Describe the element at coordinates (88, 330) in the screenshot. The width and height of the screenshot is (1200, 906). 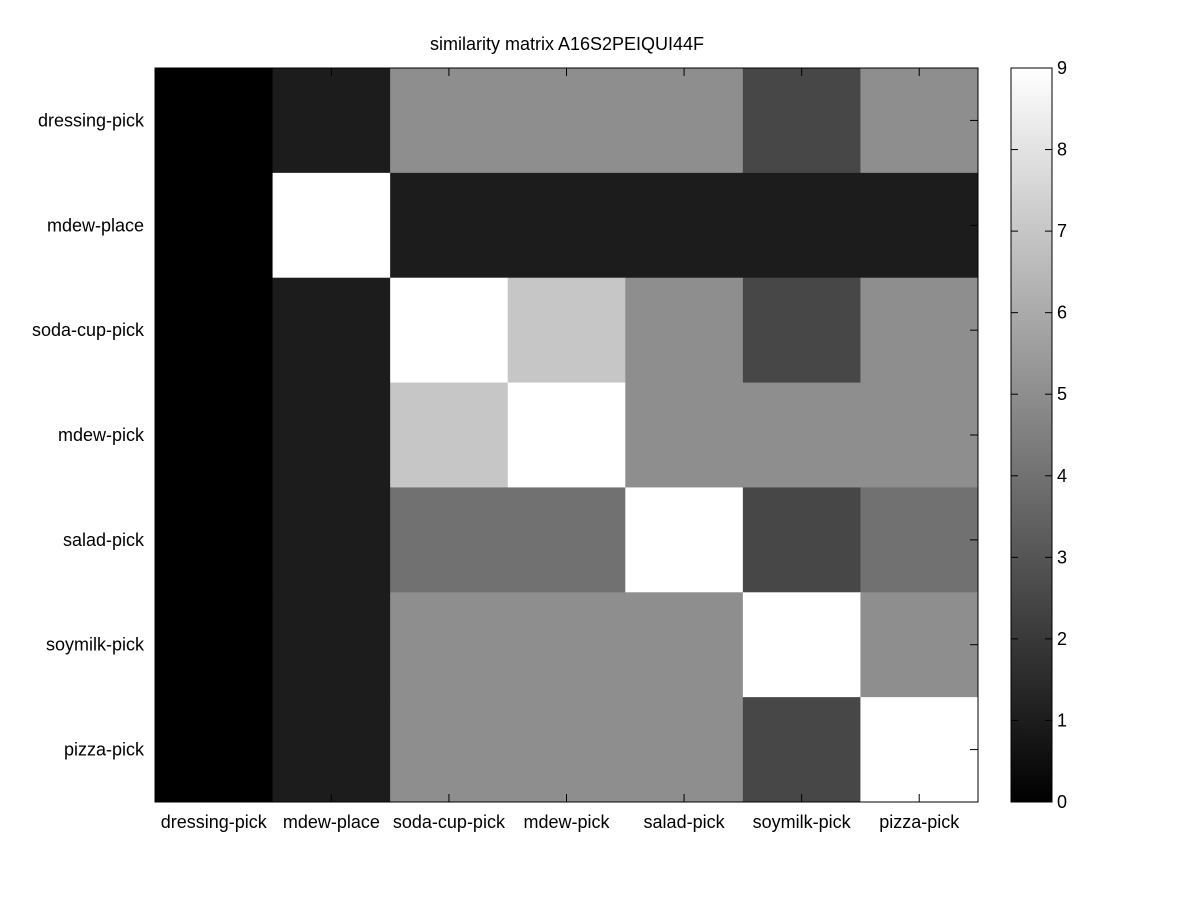
I see `y-tick-label: soda-cup-pick` at that location.